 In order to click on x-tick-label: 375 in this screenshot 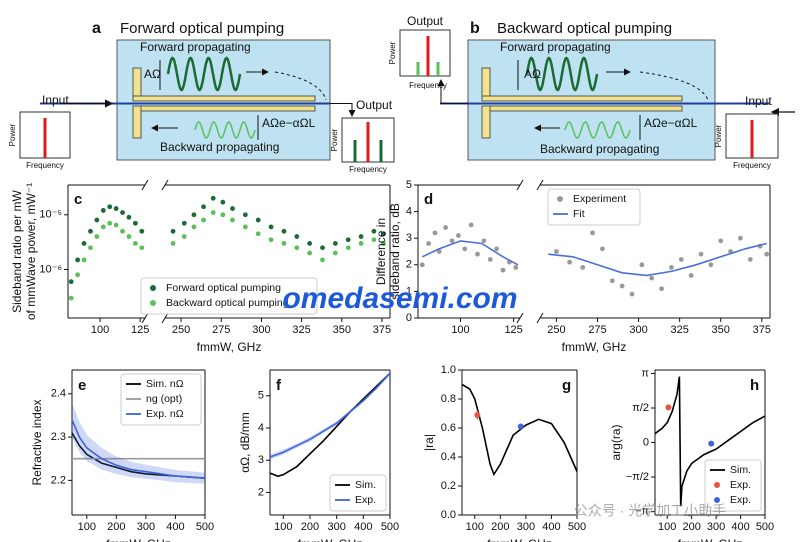, I will do `click(382, 330)`.